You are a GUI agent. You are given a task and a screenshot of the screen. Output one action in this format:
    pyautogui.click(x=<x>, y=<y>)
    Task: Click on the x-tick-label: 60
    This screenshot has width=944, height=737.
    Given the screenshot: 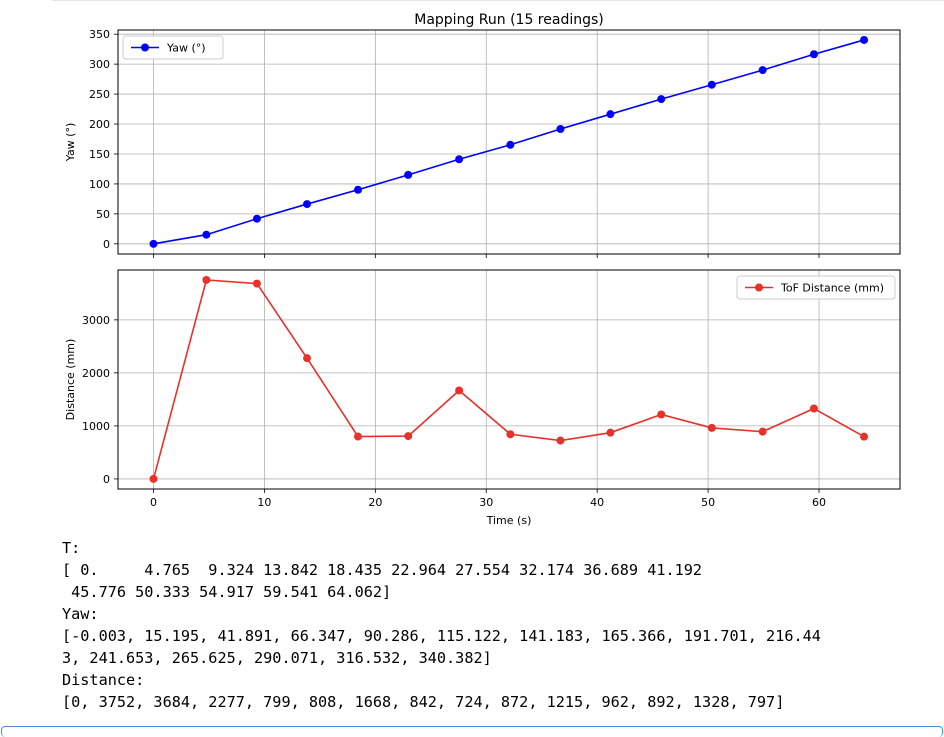 What is the action you would take?
    pyautogui.click(x=819, y=502)
    